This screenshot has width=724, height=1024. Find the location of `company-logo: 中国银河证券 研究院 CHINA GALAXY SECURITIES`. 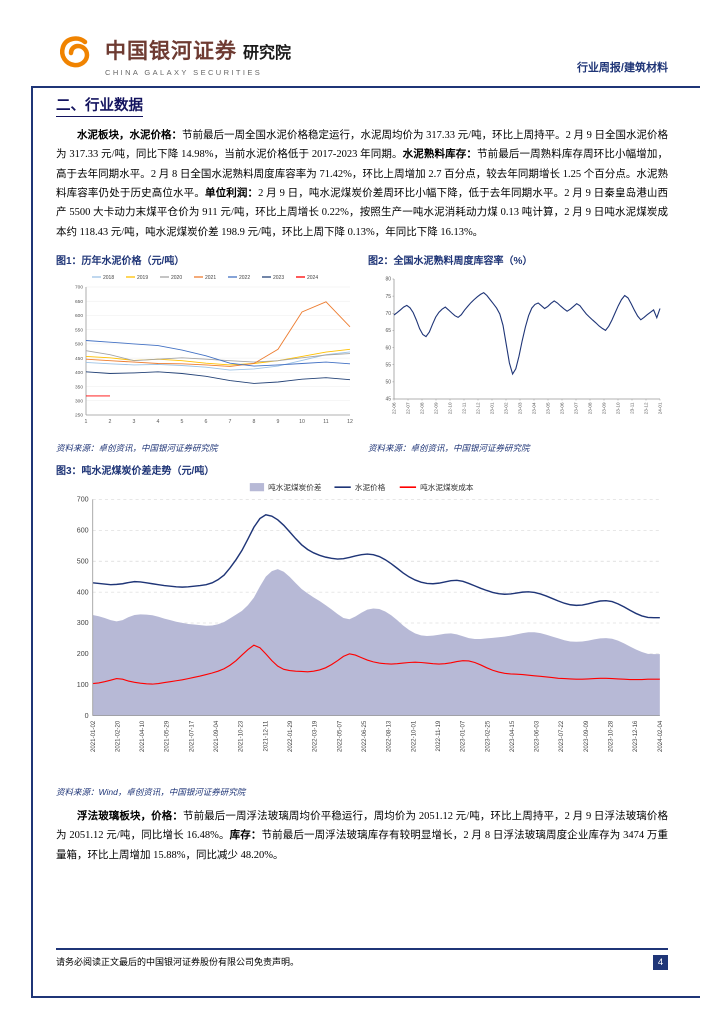

company-logo: 中国银河证券 研究院 CHINA GALAXY SECURITIES is located at coordinates (173, 55).